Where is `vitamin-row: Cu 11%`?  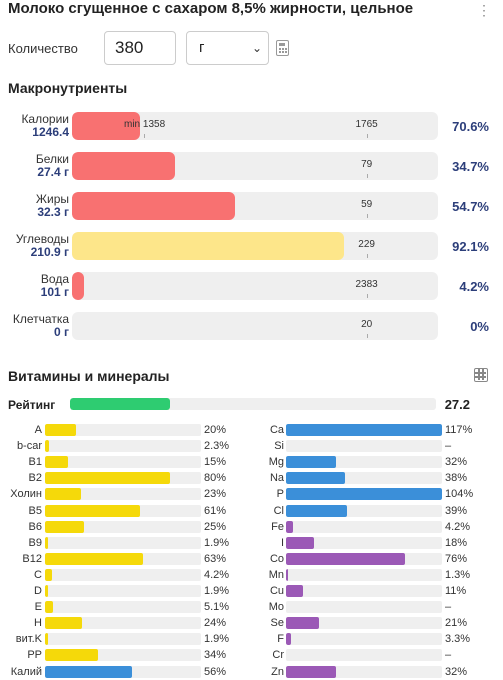
vitamin-row: Cu 11% is located at coordinates (251, 591).